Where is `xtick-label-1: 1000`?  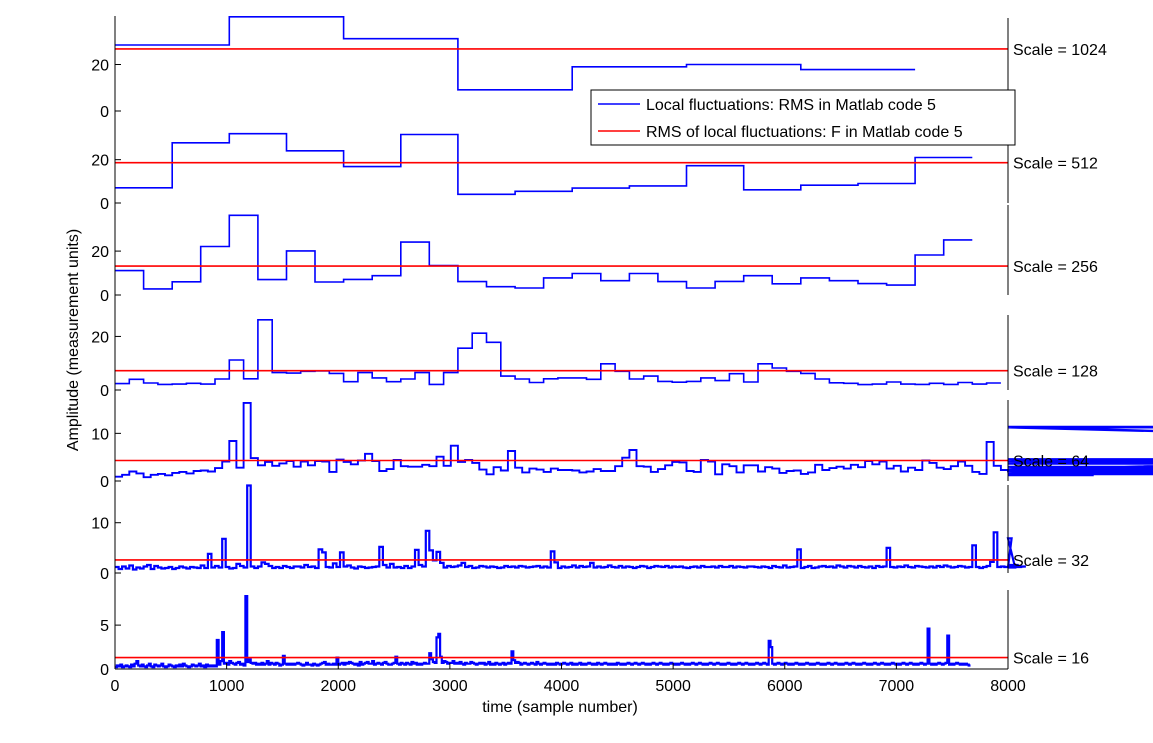 xtick-label-1: 1000 is located at coordinates (227, 686).